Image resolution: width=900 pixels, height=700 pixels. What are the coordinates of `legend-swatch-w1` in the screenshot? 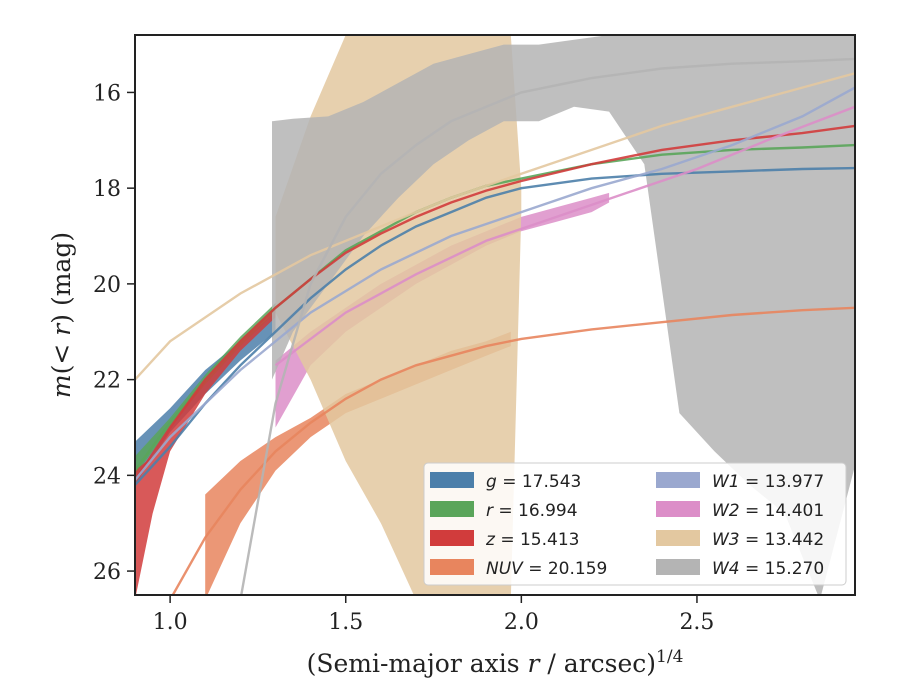 It's located at (678, 480).